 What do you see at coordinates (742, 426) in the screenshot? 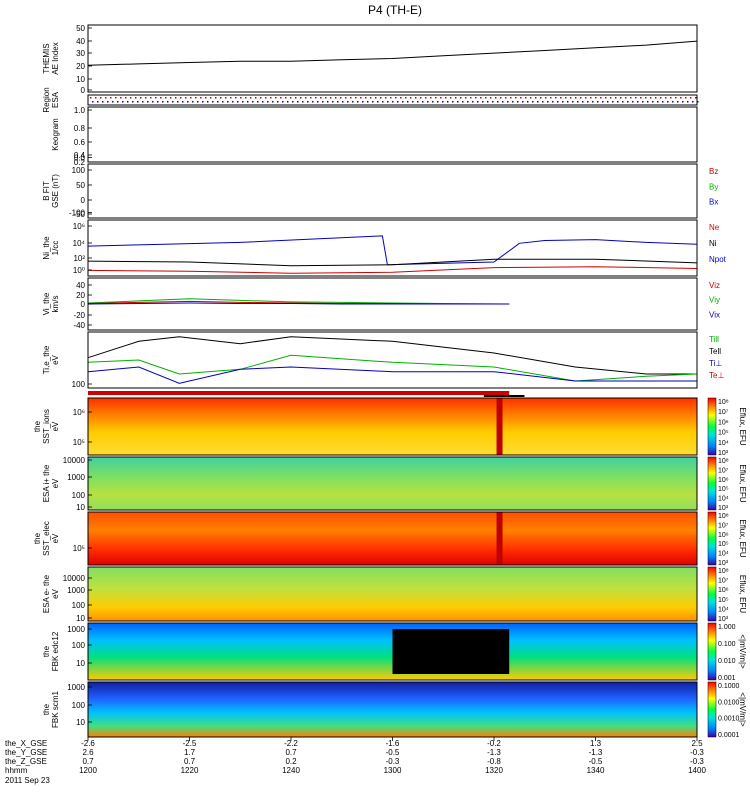
I see `sst_ions-colorbar-label: Eflux, EFU` at bounding box center [742, 426].